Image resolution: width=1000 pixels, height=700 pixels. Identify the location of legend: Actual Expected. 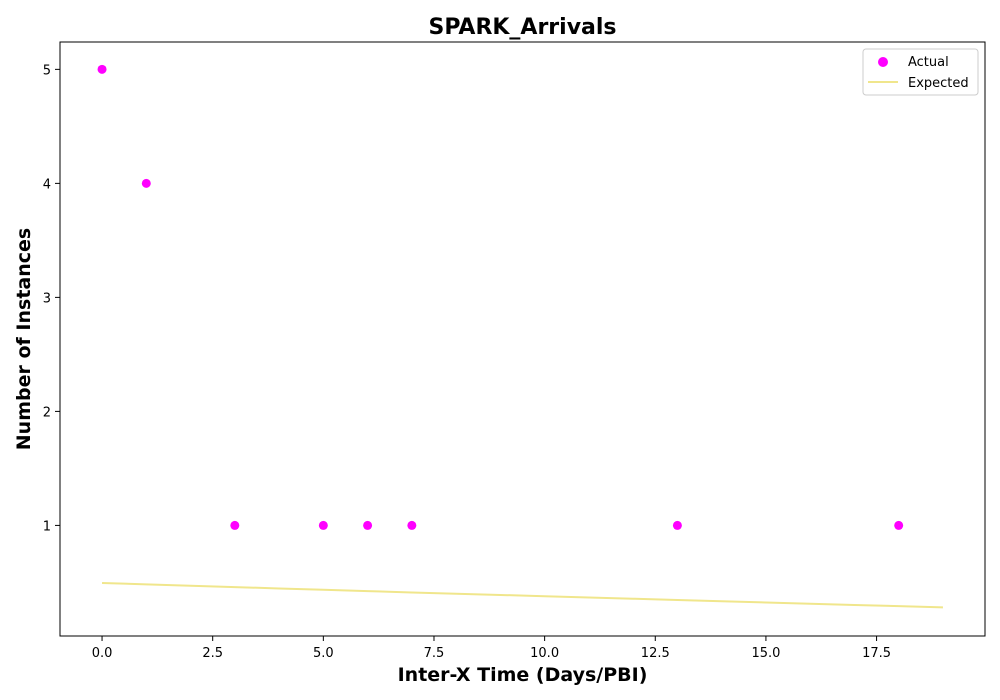
(920, 72).